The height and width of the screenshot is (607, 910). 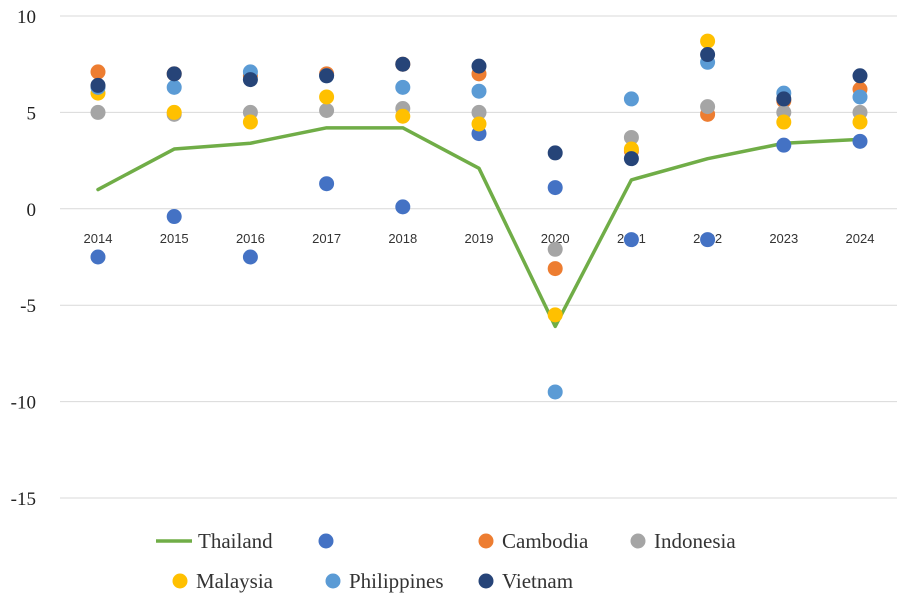 I want to click on x-tick-label: 2023, so click(x=783, y=238).